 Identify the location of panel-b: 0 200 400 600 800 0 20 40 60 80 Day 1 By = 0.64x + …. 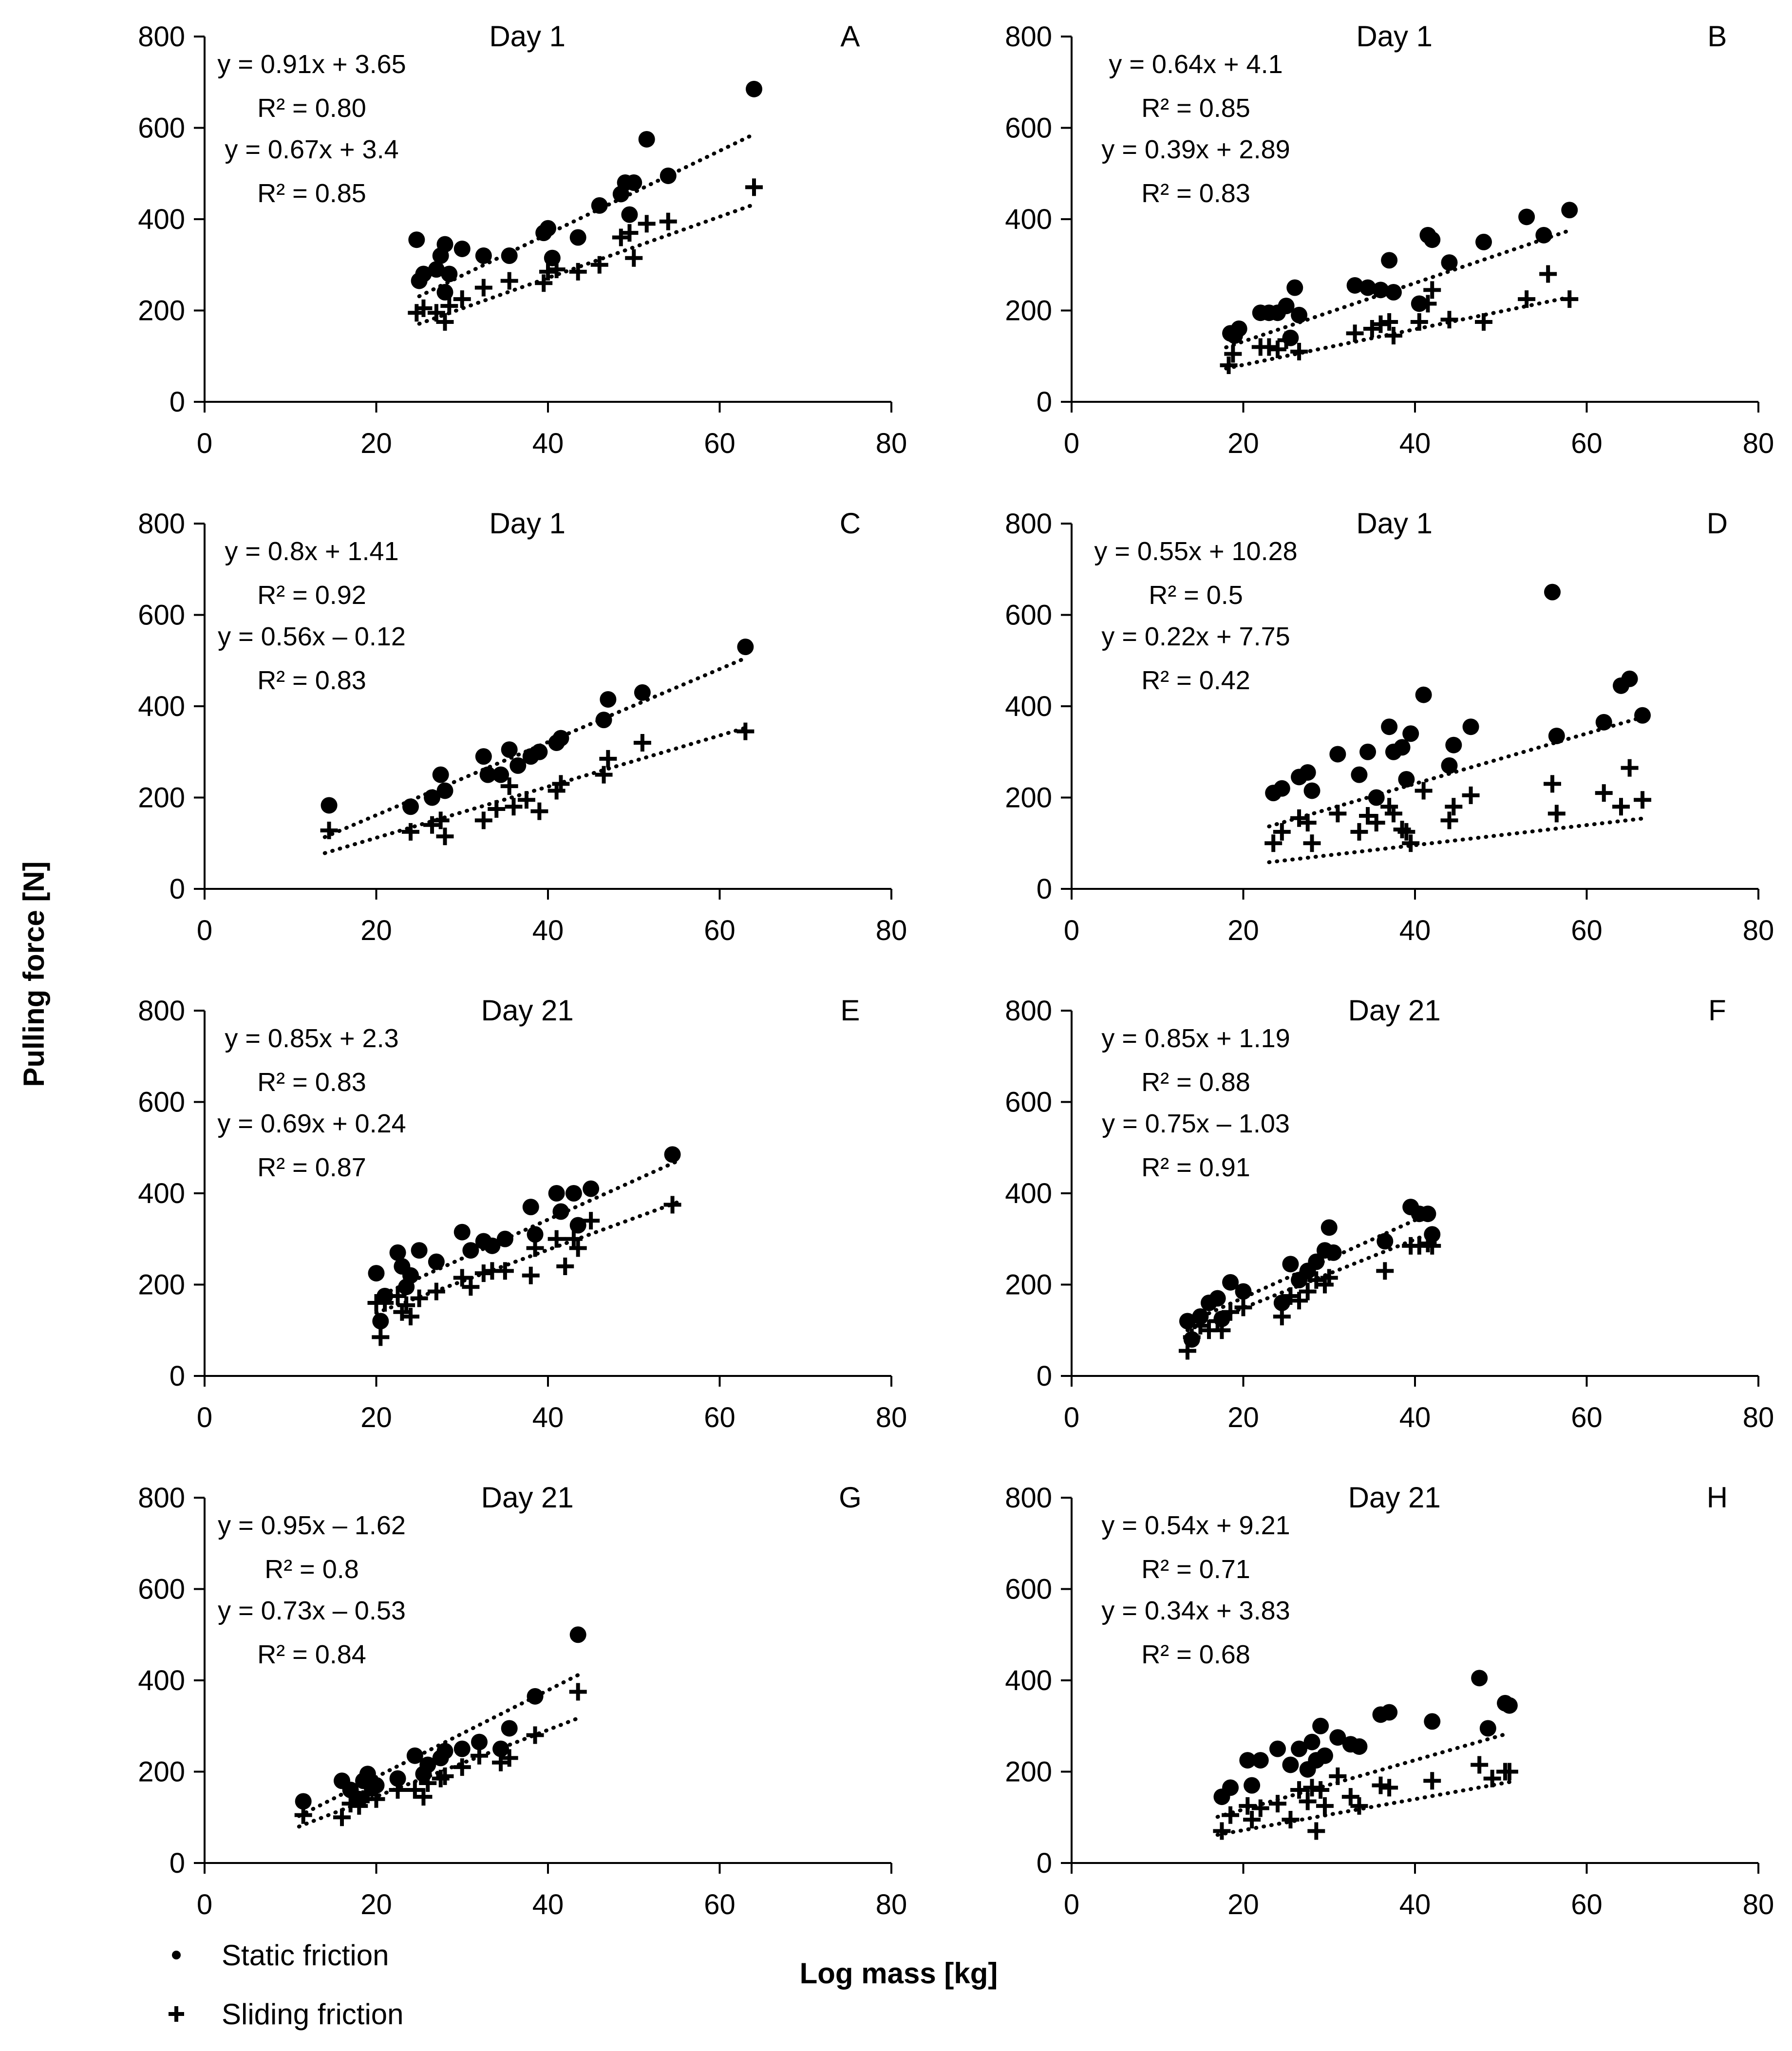
(1389, 239).